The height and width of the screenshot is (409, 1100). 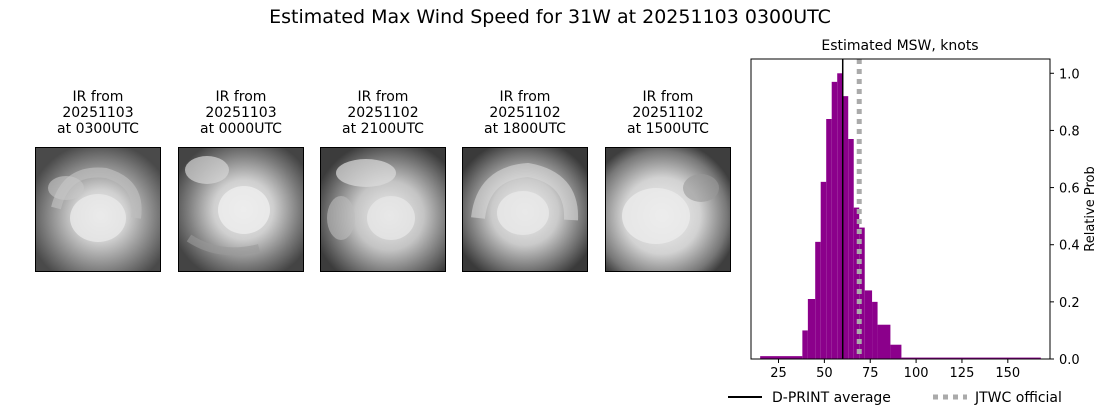 I want to click on ir-panel-2-title-line3: at 0000UTC, so click(x=241, y=129).